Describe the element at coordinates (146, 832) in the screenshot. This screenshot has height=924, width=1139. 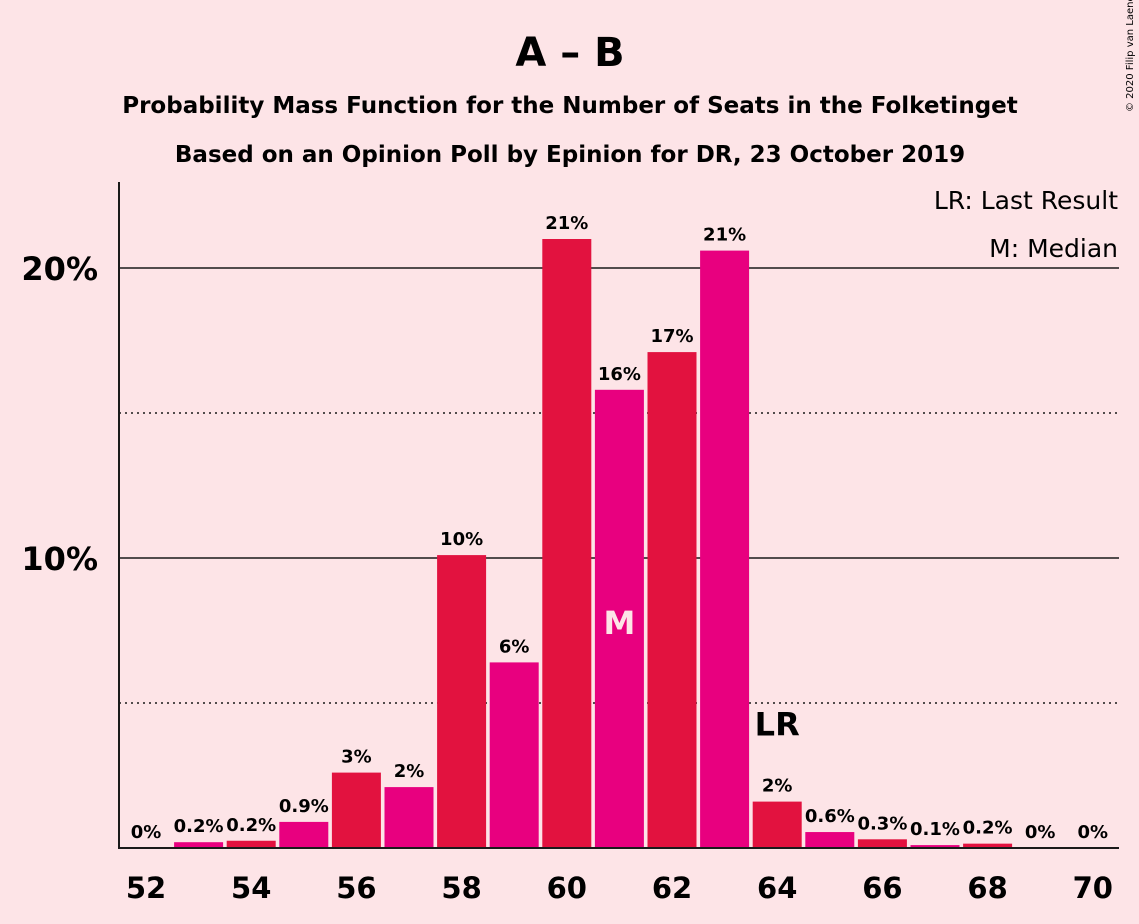
I see `data-label-seat-52: 0%` at that location.